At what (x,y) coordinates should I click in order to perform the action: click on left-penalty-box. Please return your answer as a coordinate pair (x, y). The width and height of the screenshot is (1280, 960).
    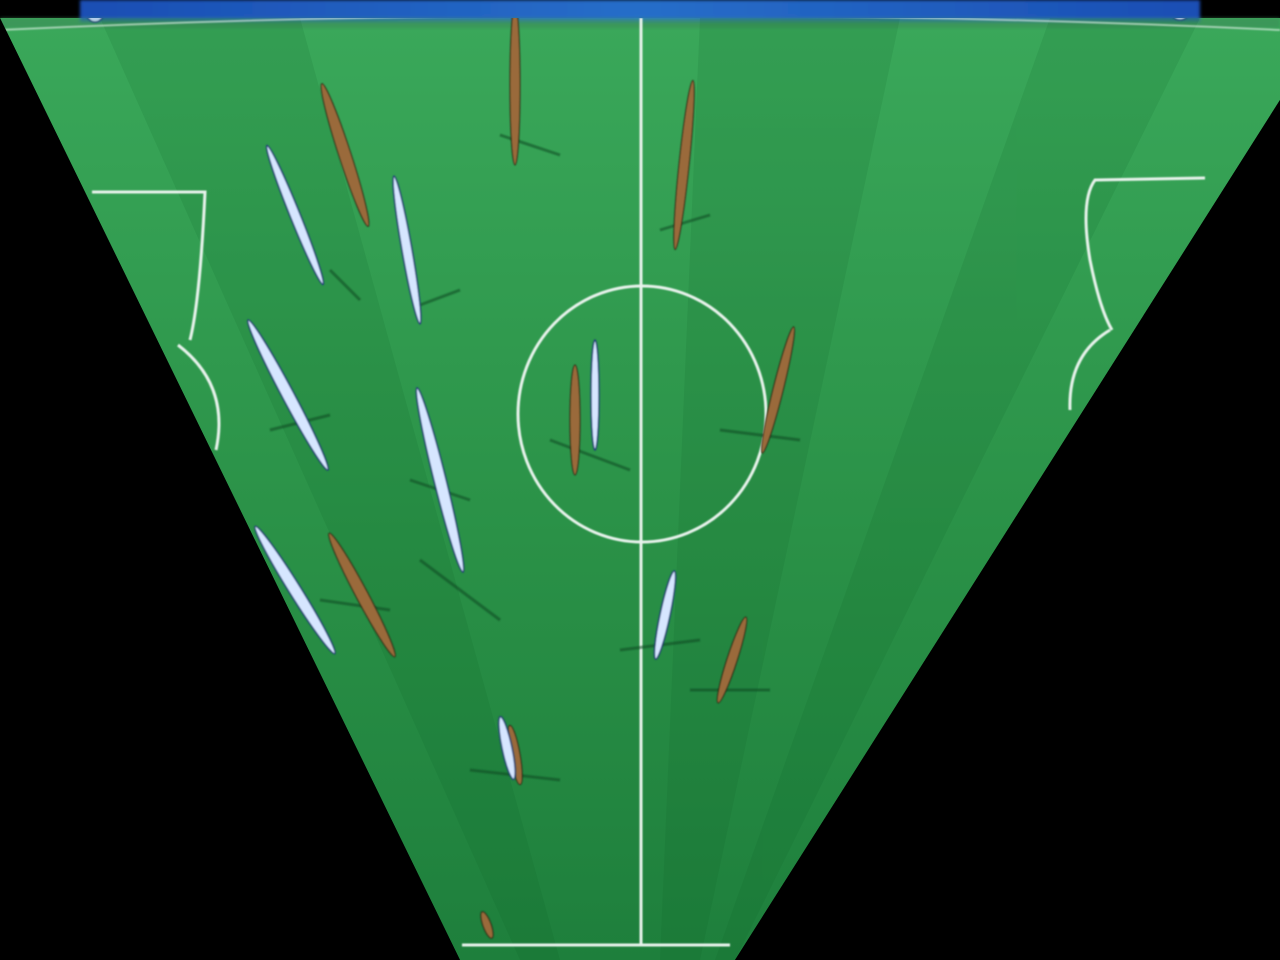
    Looking at the image, I should click on (149, 265).